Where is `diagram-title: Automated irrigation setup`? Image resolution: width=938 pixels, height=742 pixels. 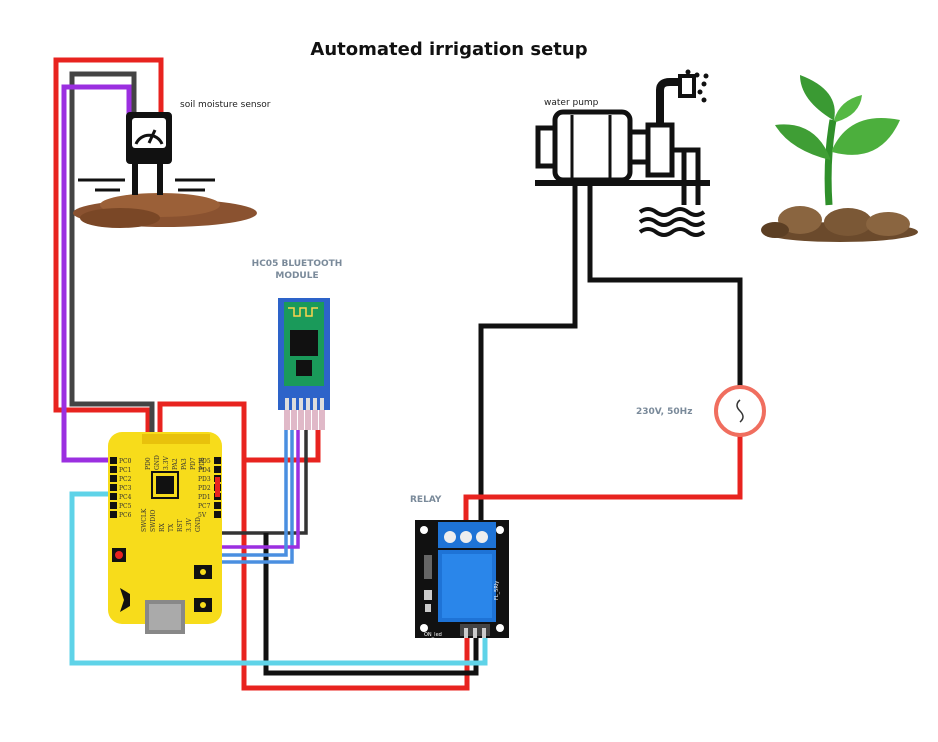 diagram-title: Automated irrigation setup is located at coordinates (448, 49).